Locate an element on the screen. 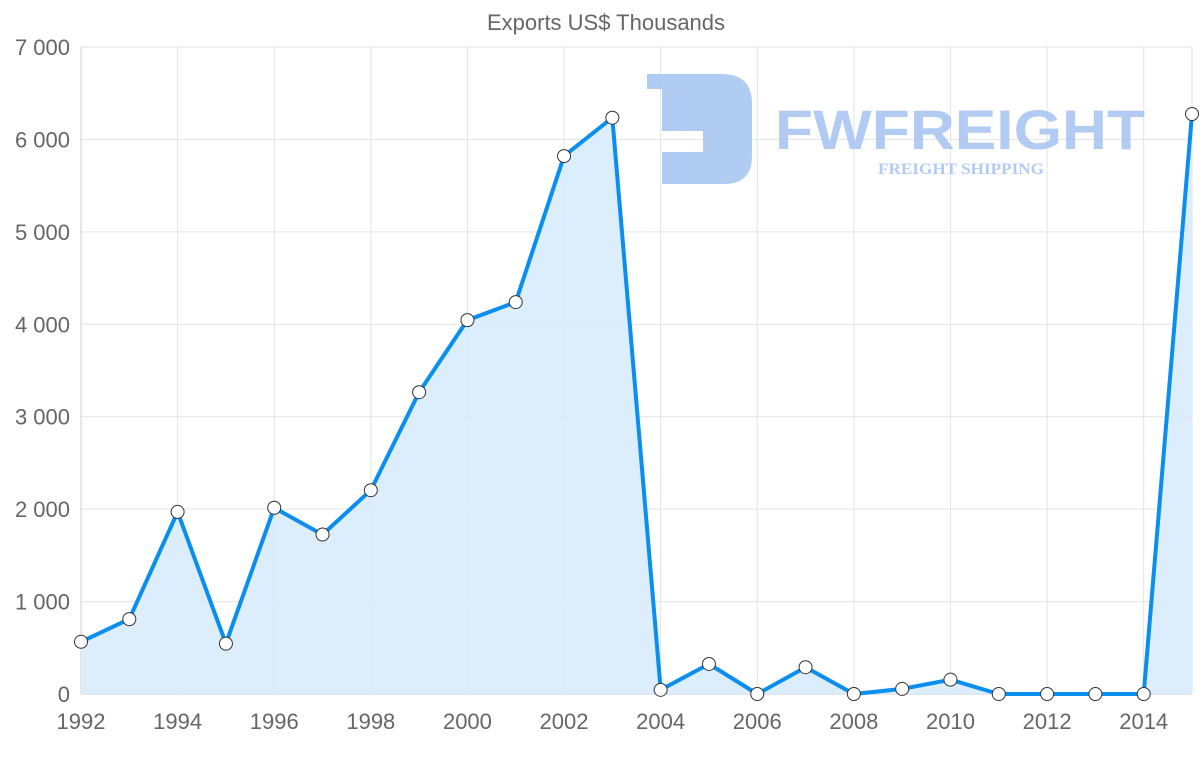 The width and height of the screenshot is (1200, 763). x-tick-label: 2000 is located at coordinates (467, 721).